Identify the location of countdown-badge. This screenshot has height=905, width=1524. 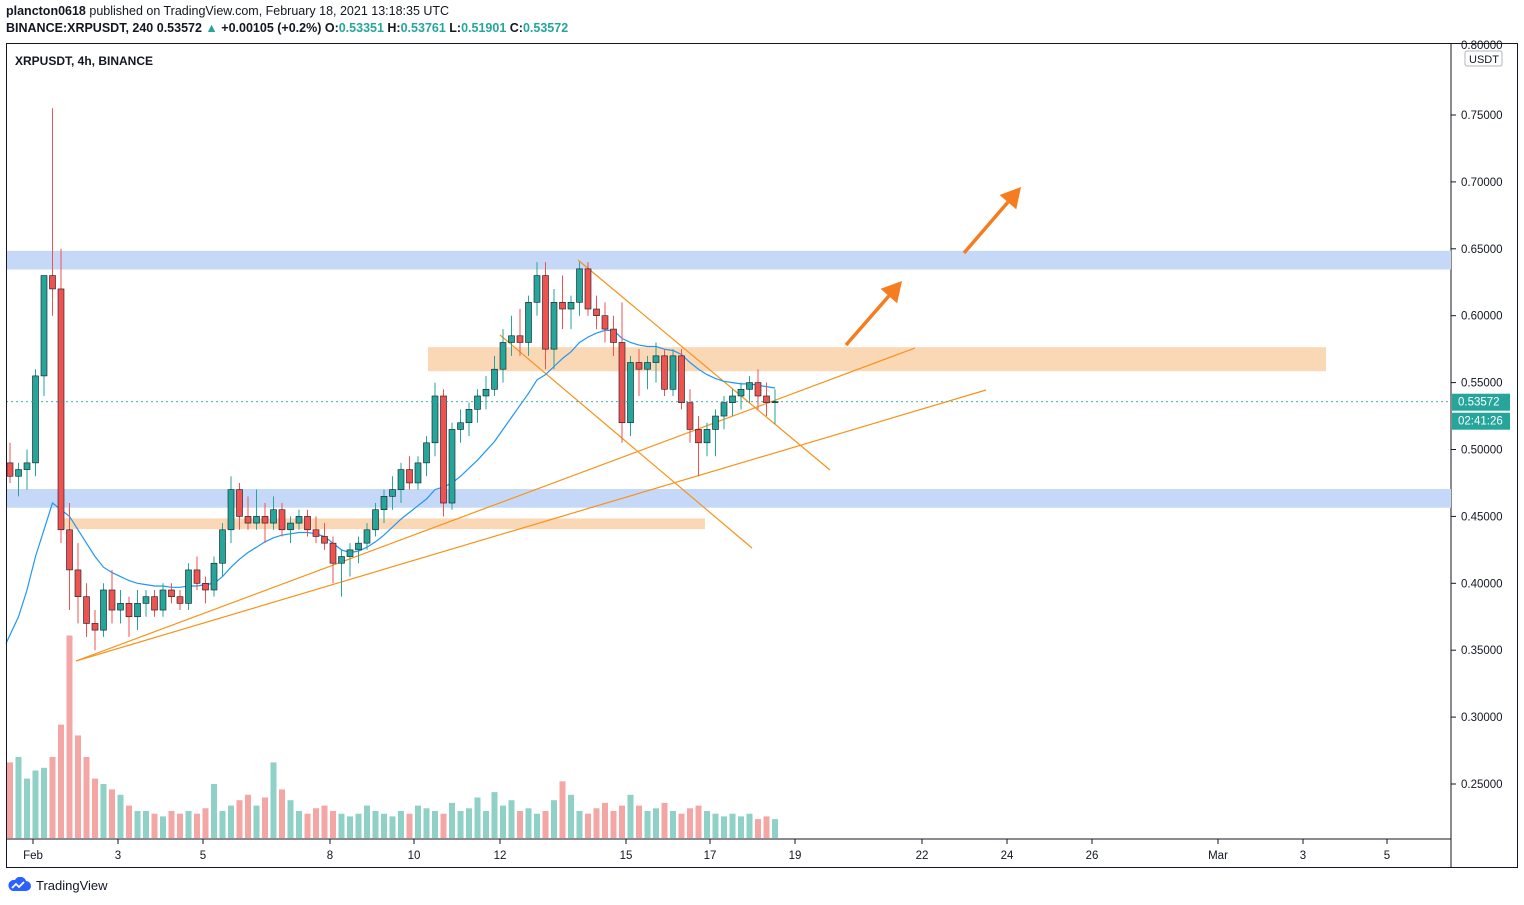
(1481, 421).